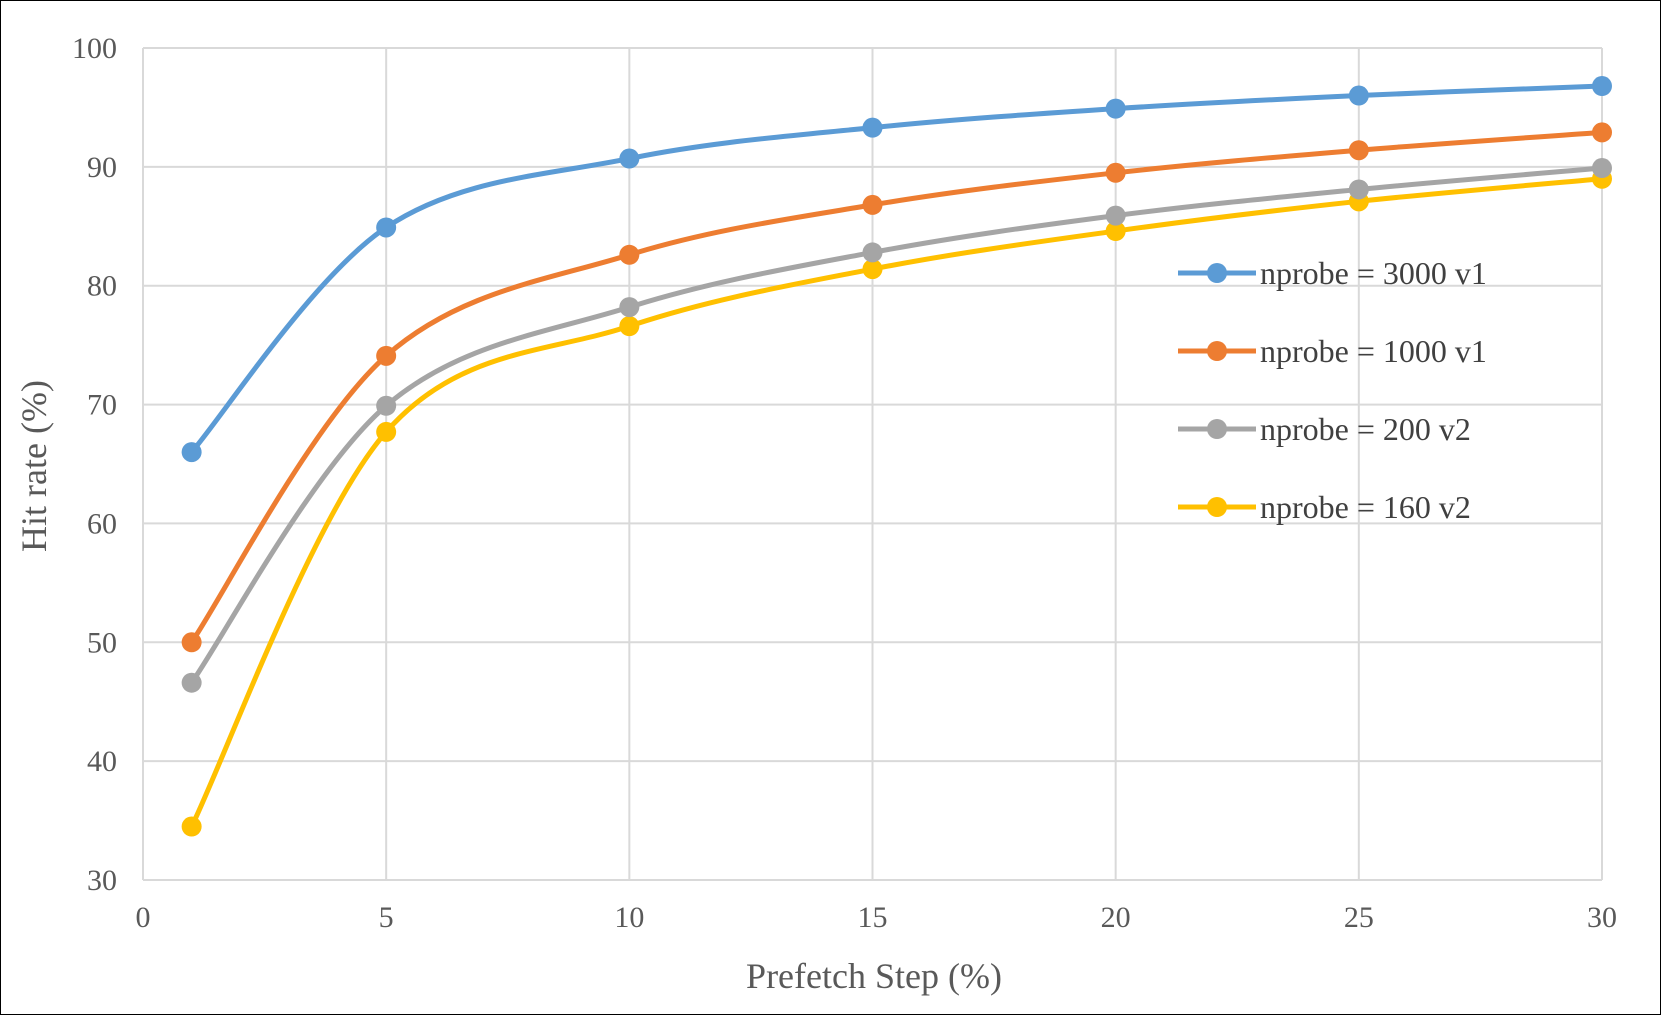 This screenshot has width=1661, height=1016. What do you see at coordinates (1373, 273) in the screenshot?
I see `legend-label: nprobe = 3000 v1` at bounding box center [1373, 273].